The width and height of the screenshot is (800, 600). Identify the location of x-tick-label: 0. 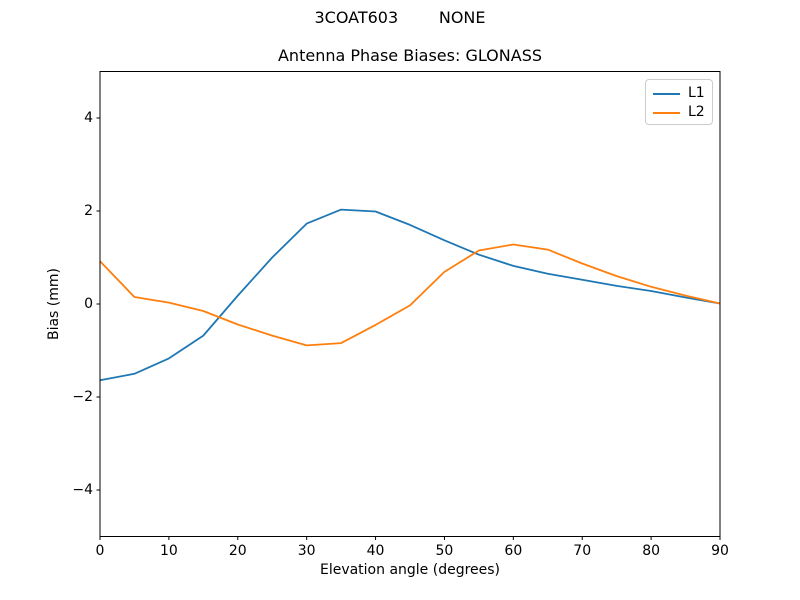
(100, 551).